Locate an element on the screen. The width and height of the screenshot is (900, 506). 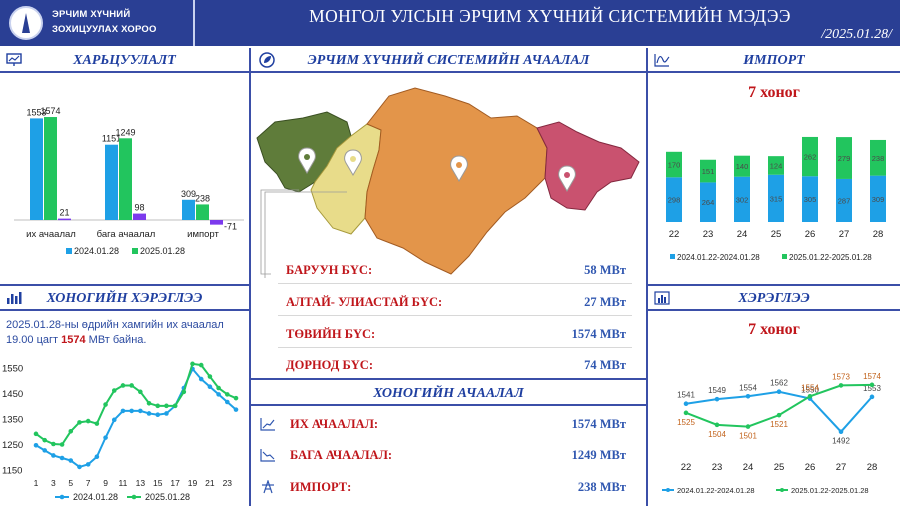
comparison-title-text: ХАРЬЦУУЛАЛТ is located at coordinates (124, 60).